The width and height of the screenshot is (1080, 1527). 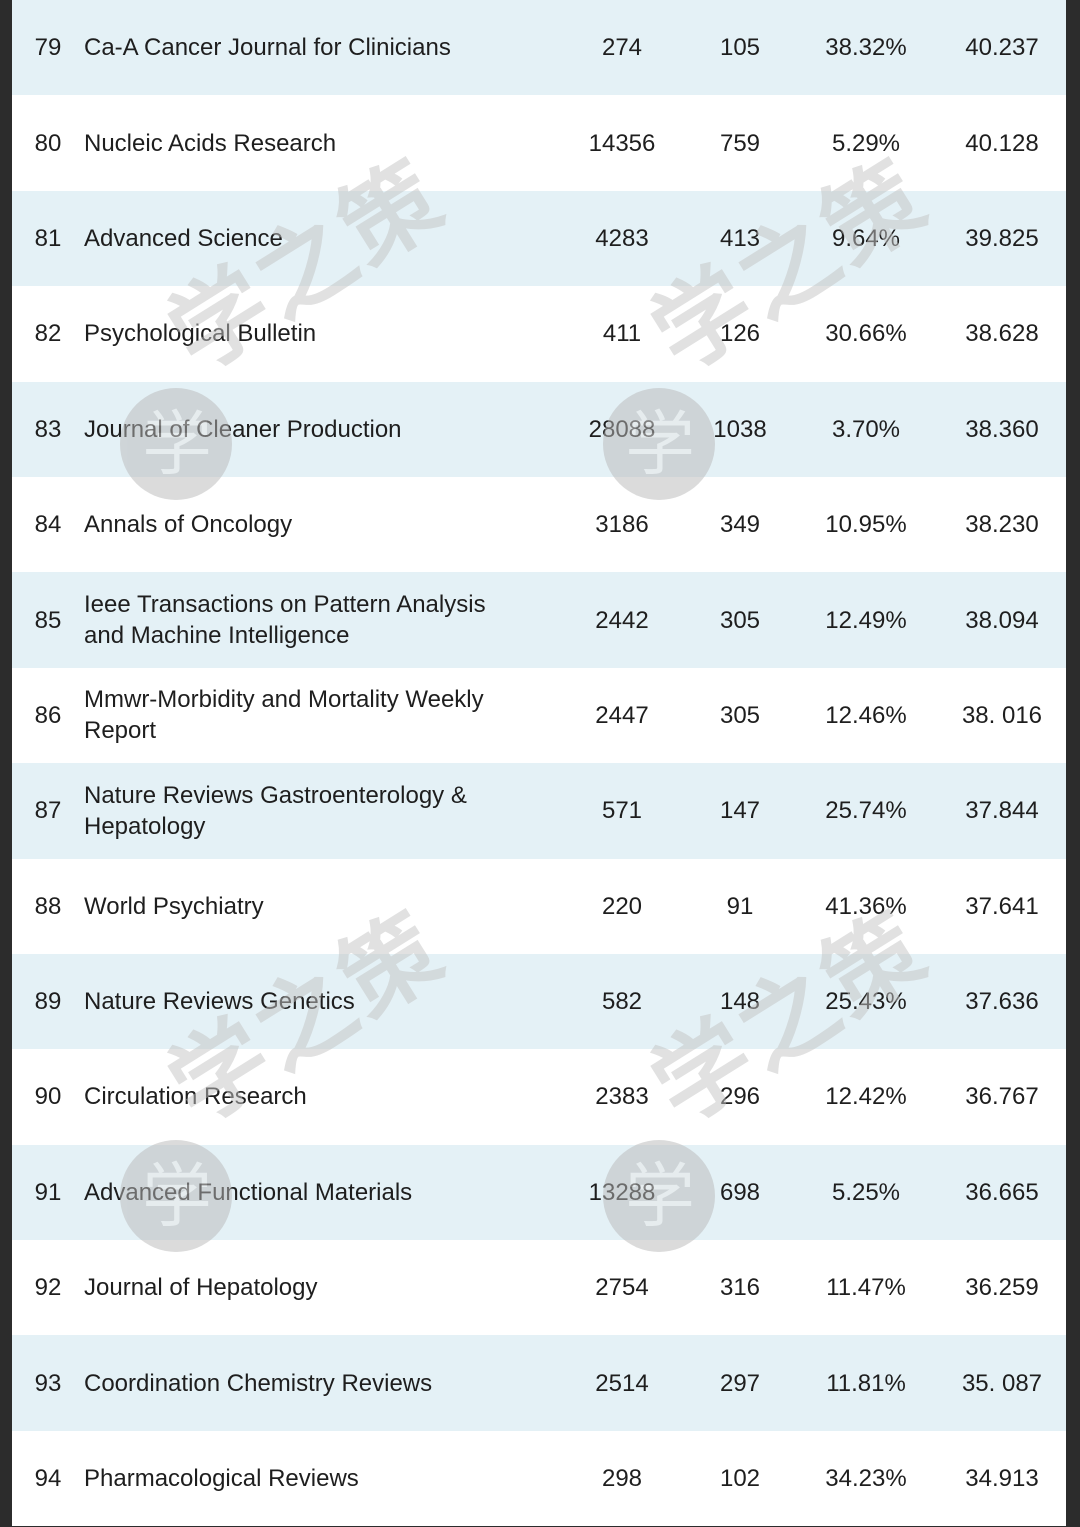 I want to click on rank-cell: 85, so click(x=48, y=620).